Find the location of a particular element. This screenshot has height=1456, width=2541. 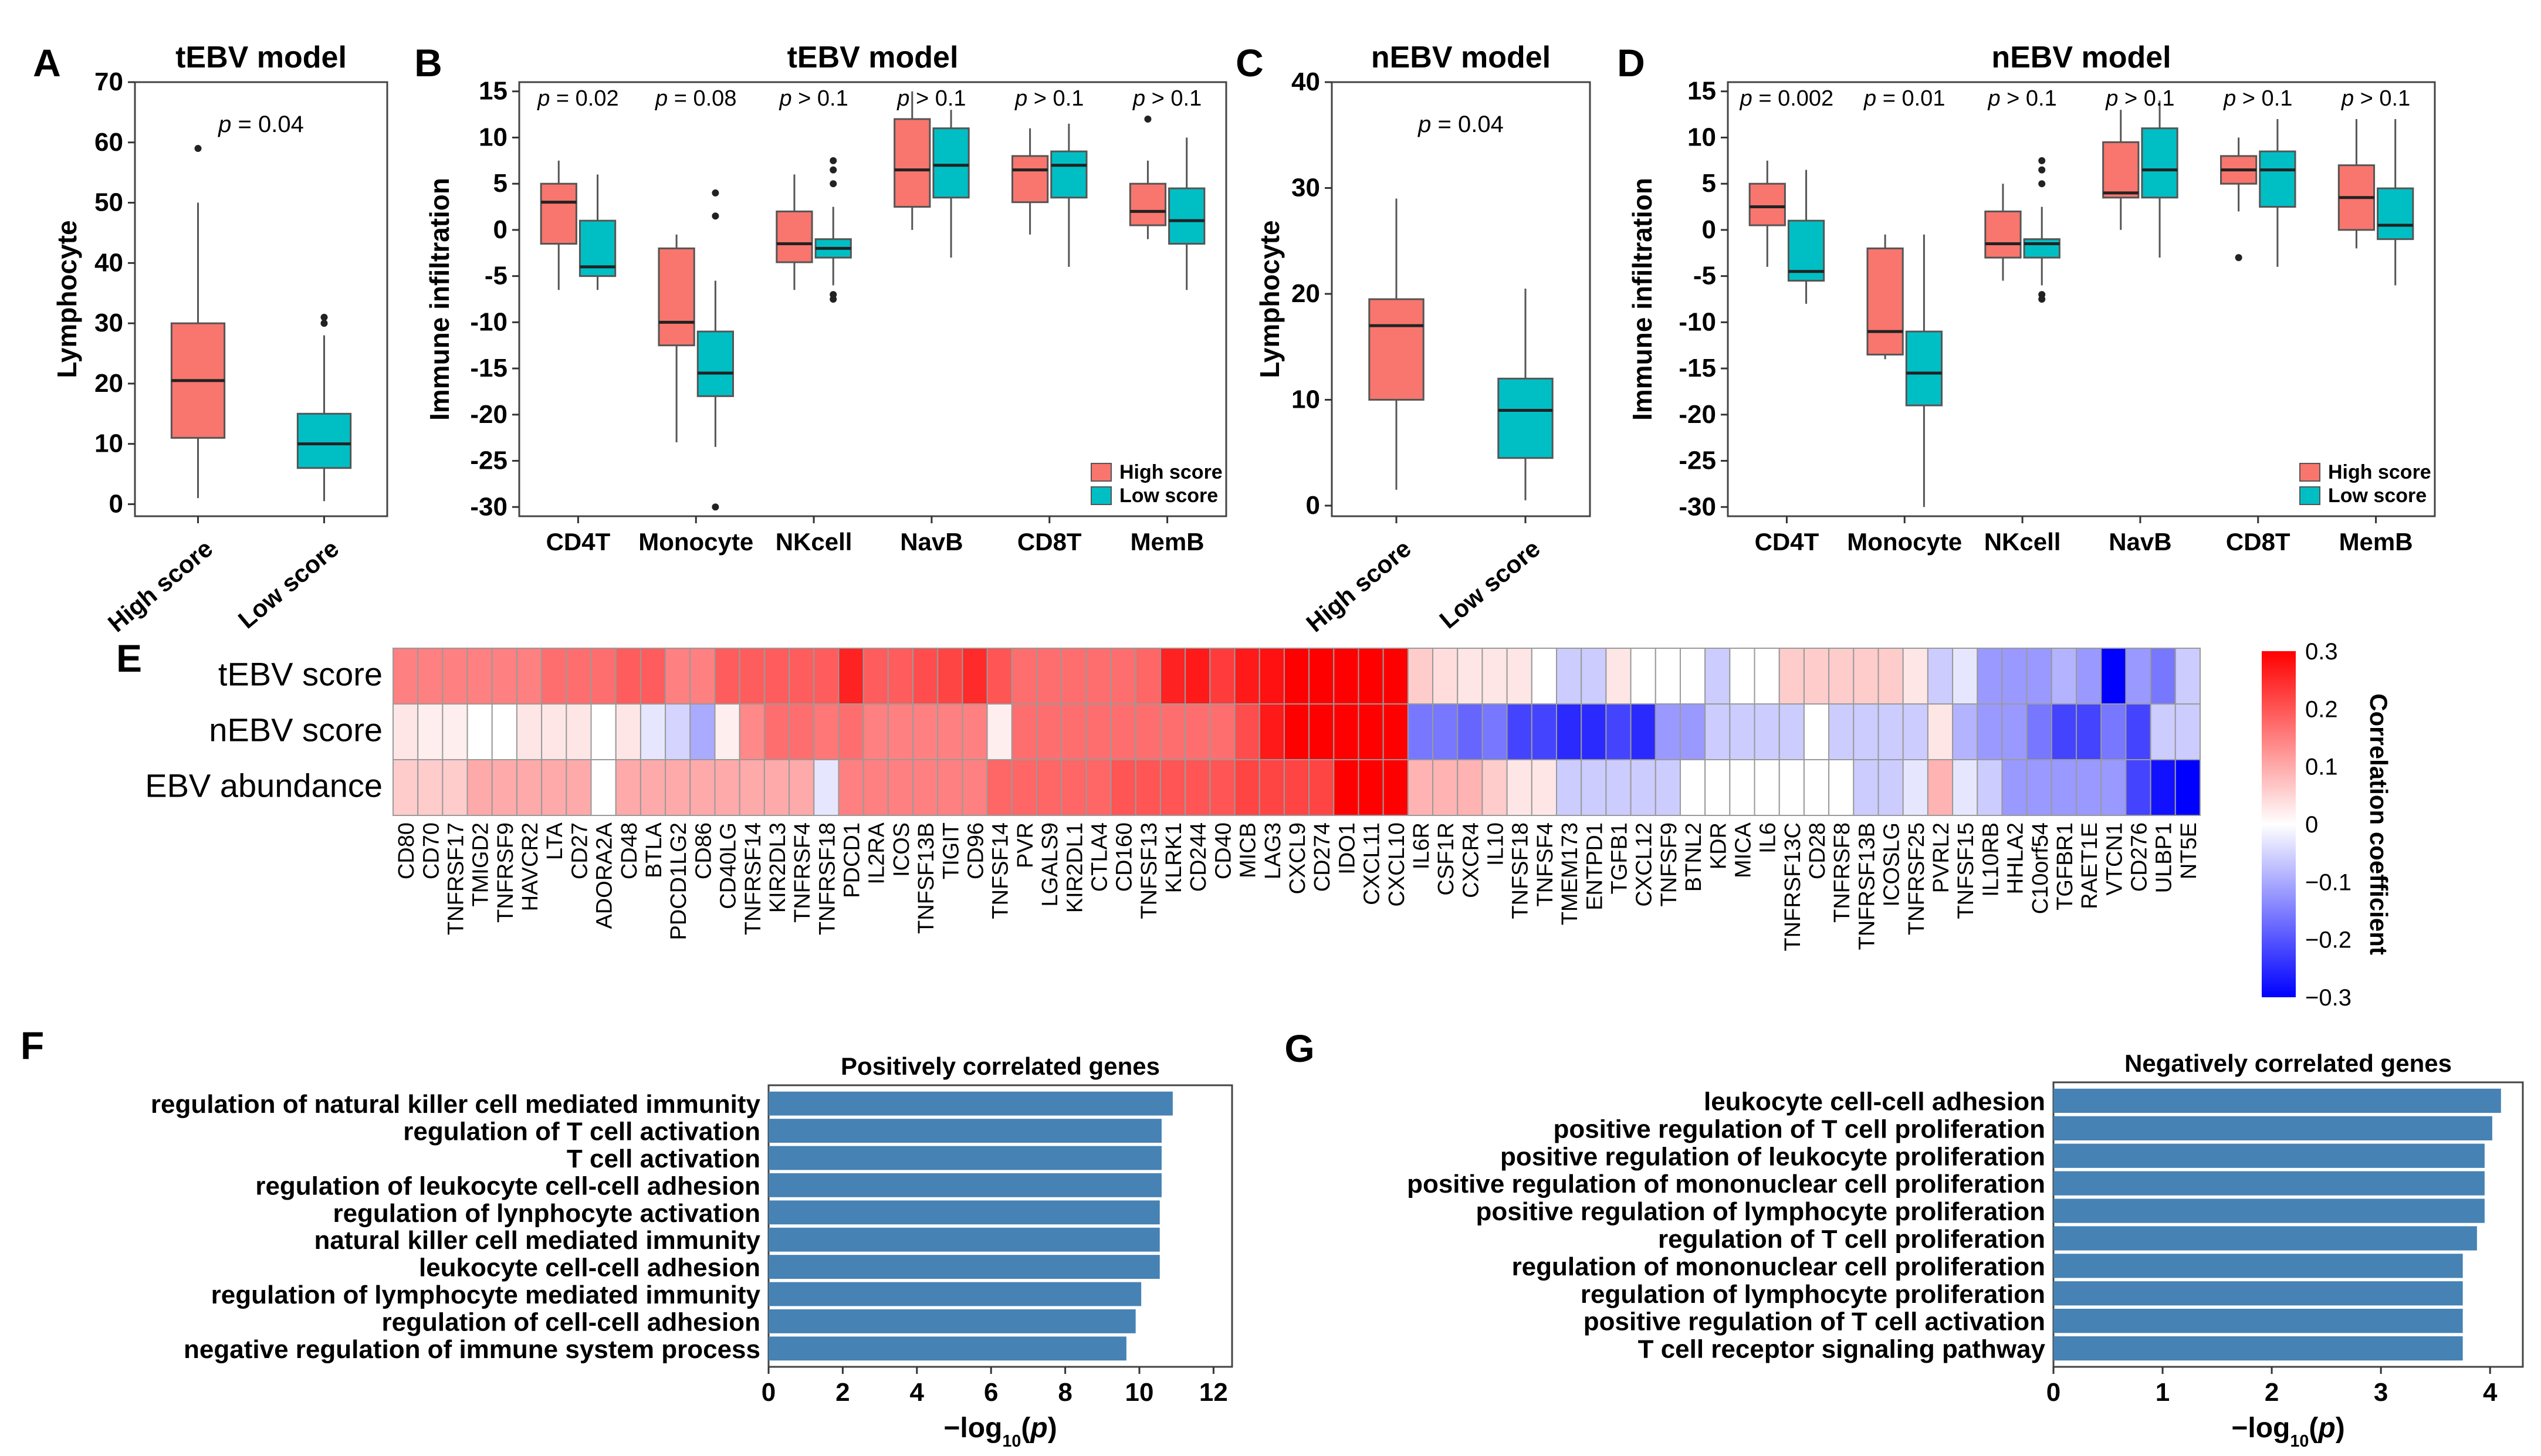

heatmap-col-label-62: PVRL2 is located at coordinates (1942, 857).